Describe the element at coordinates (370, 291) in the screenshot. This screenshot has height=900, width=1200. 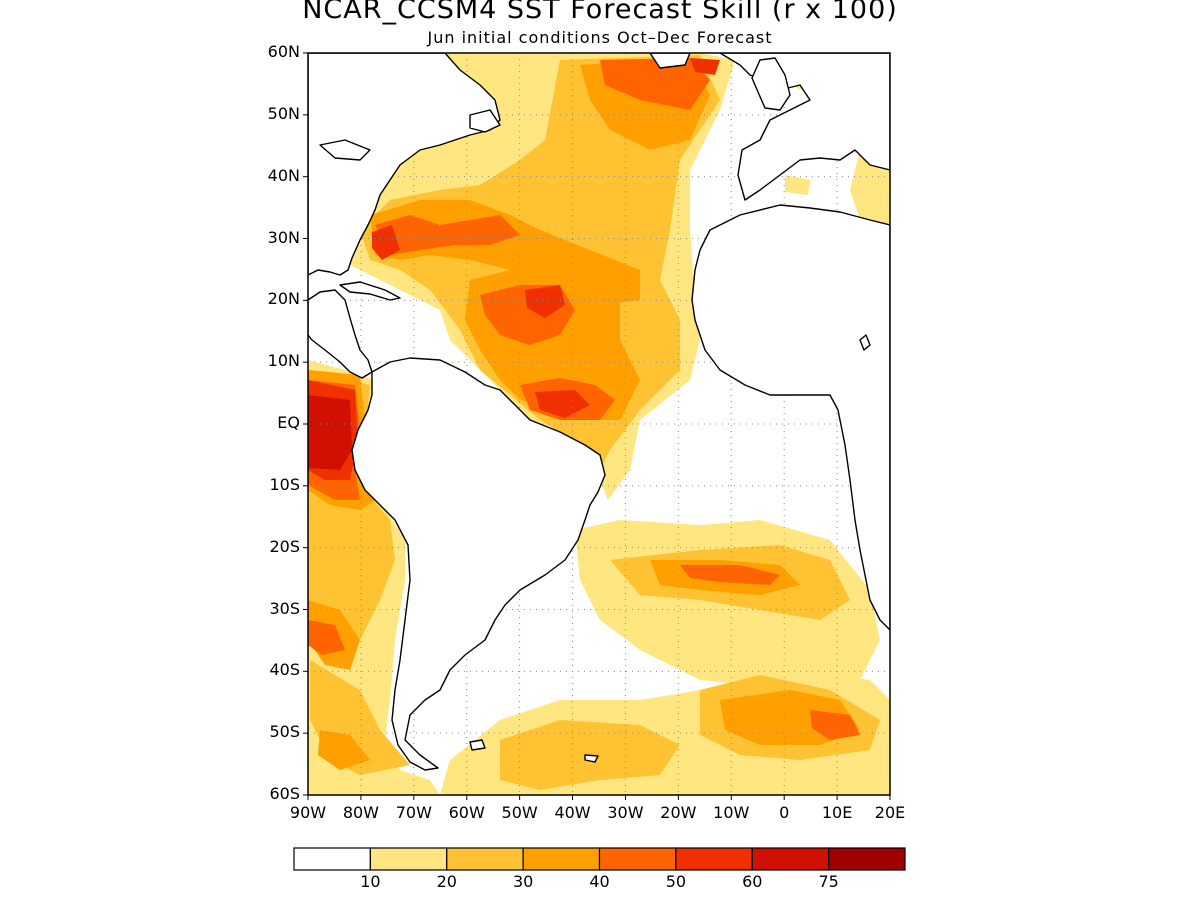
I see `caribbean-islands` at that location.